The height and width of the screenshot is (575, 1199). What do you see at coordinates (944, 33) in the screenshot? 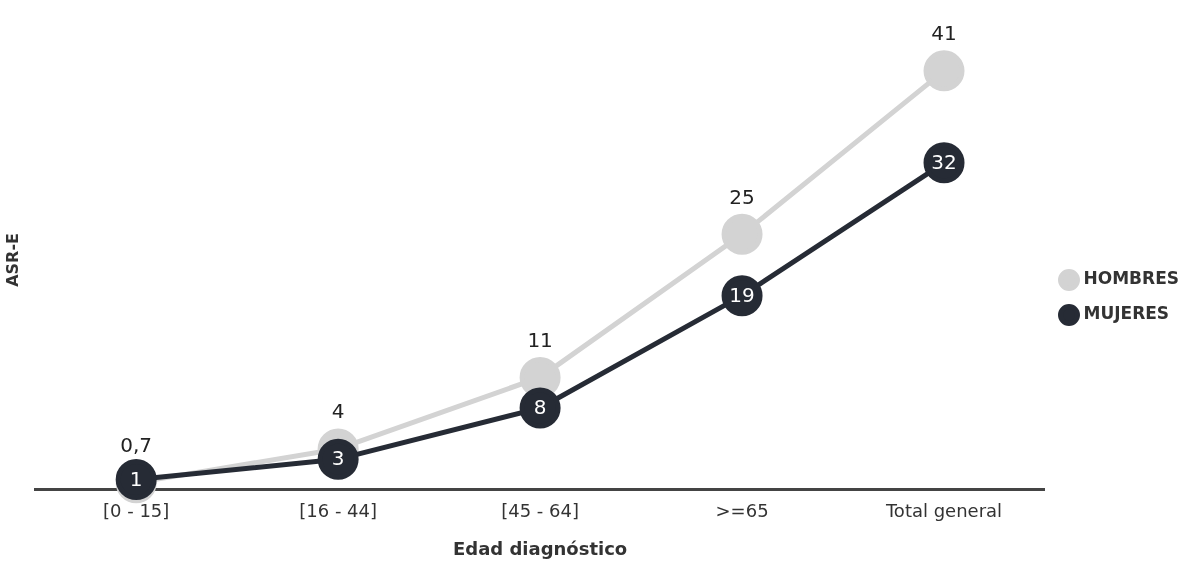
I see `data-label: 41` at bounding box center [944, 33].